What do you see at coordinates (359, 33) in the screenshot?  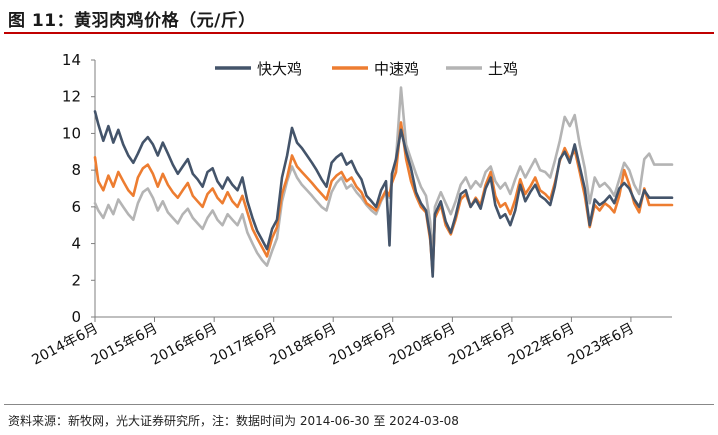 I see `title-rule` at bounding box center [359, 33].